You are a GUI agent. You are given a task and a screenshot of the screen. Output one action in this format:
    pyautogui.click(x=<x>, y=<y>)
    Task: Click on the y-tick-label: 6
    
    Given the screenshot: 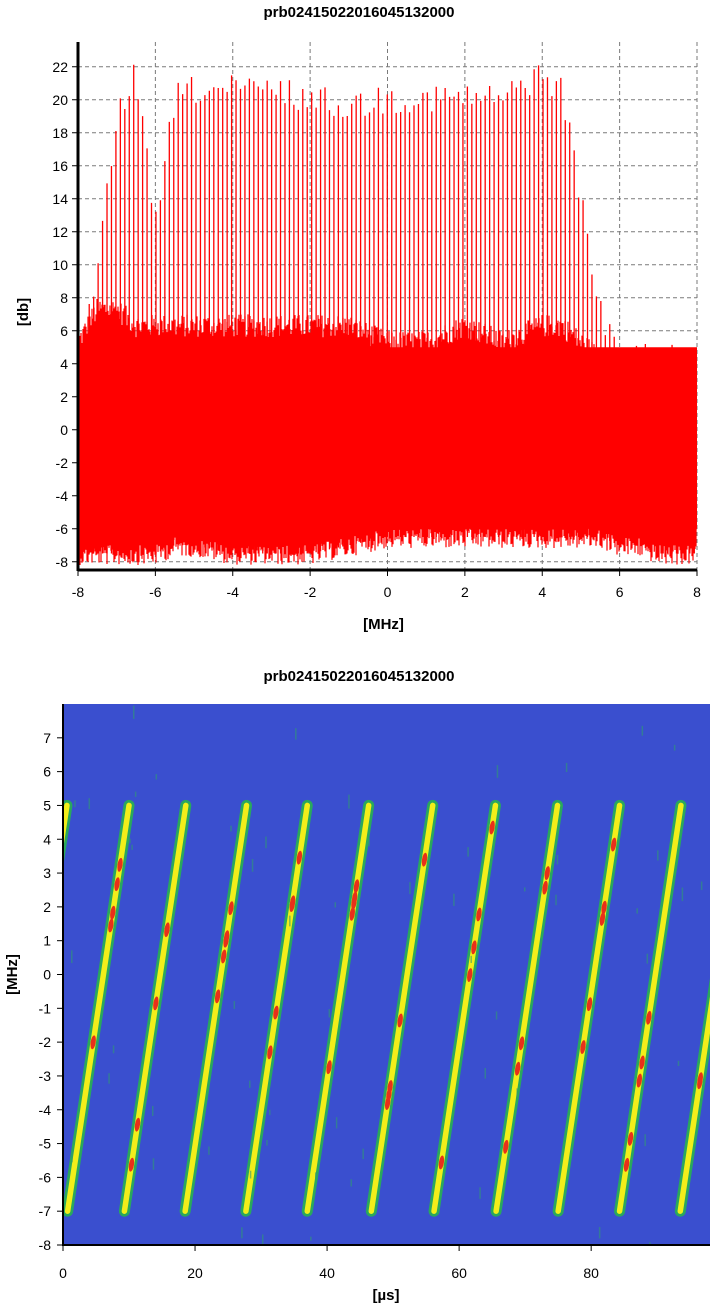 What is the action you would take?
    pyautogui.click(x=47, y=772)
    